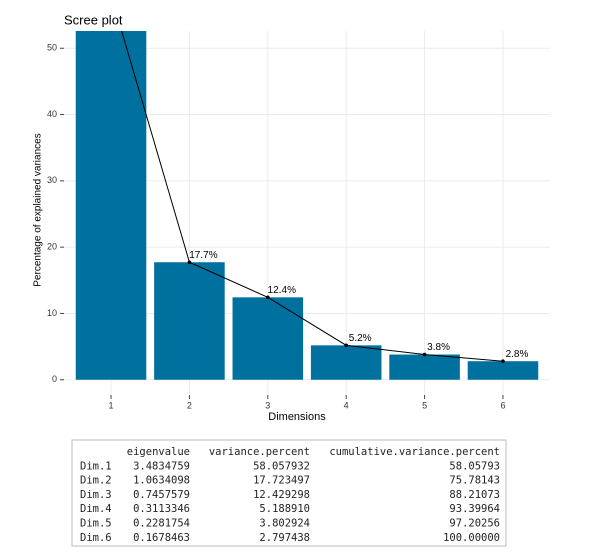 The image size is (590, 557). Describe the element at coordinates (52, 180) in the screenshot. I see `y-tick-label: 30` at that location.